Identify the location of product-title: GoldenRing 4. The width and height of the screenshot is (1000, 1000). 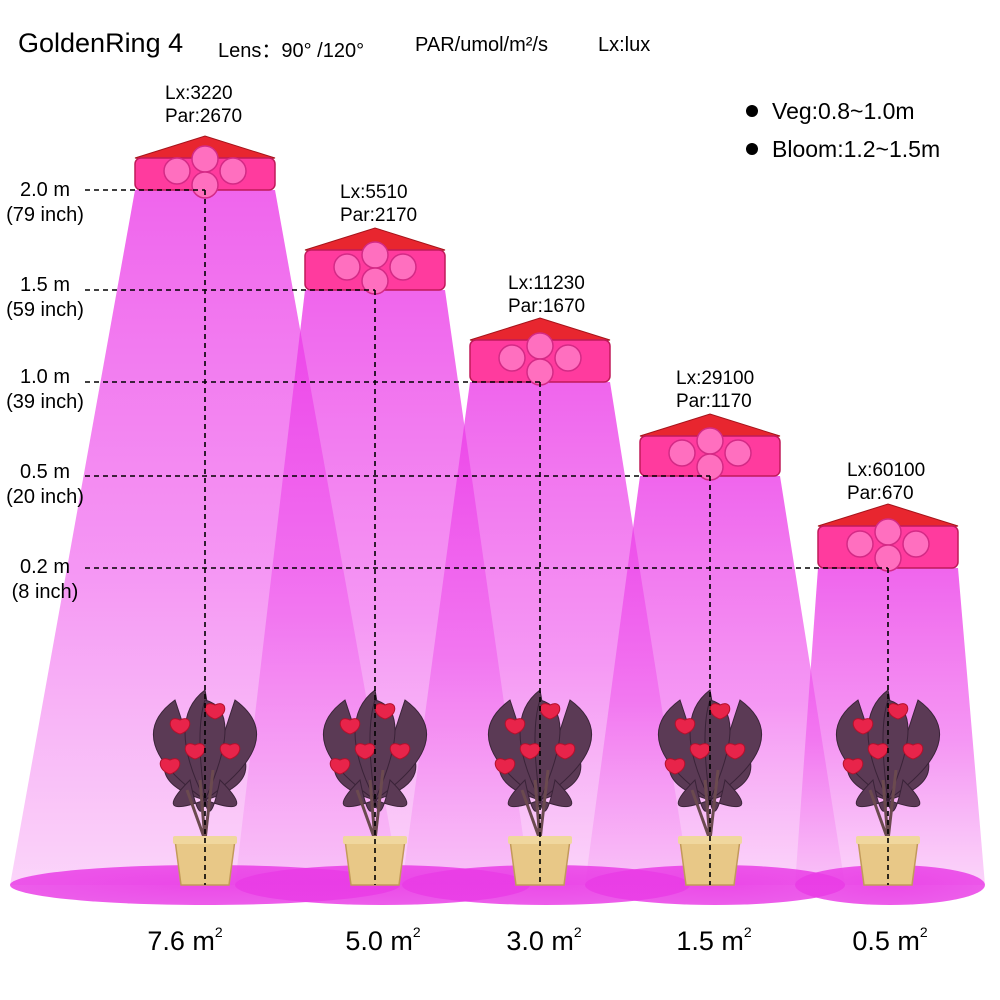
(101, 43).